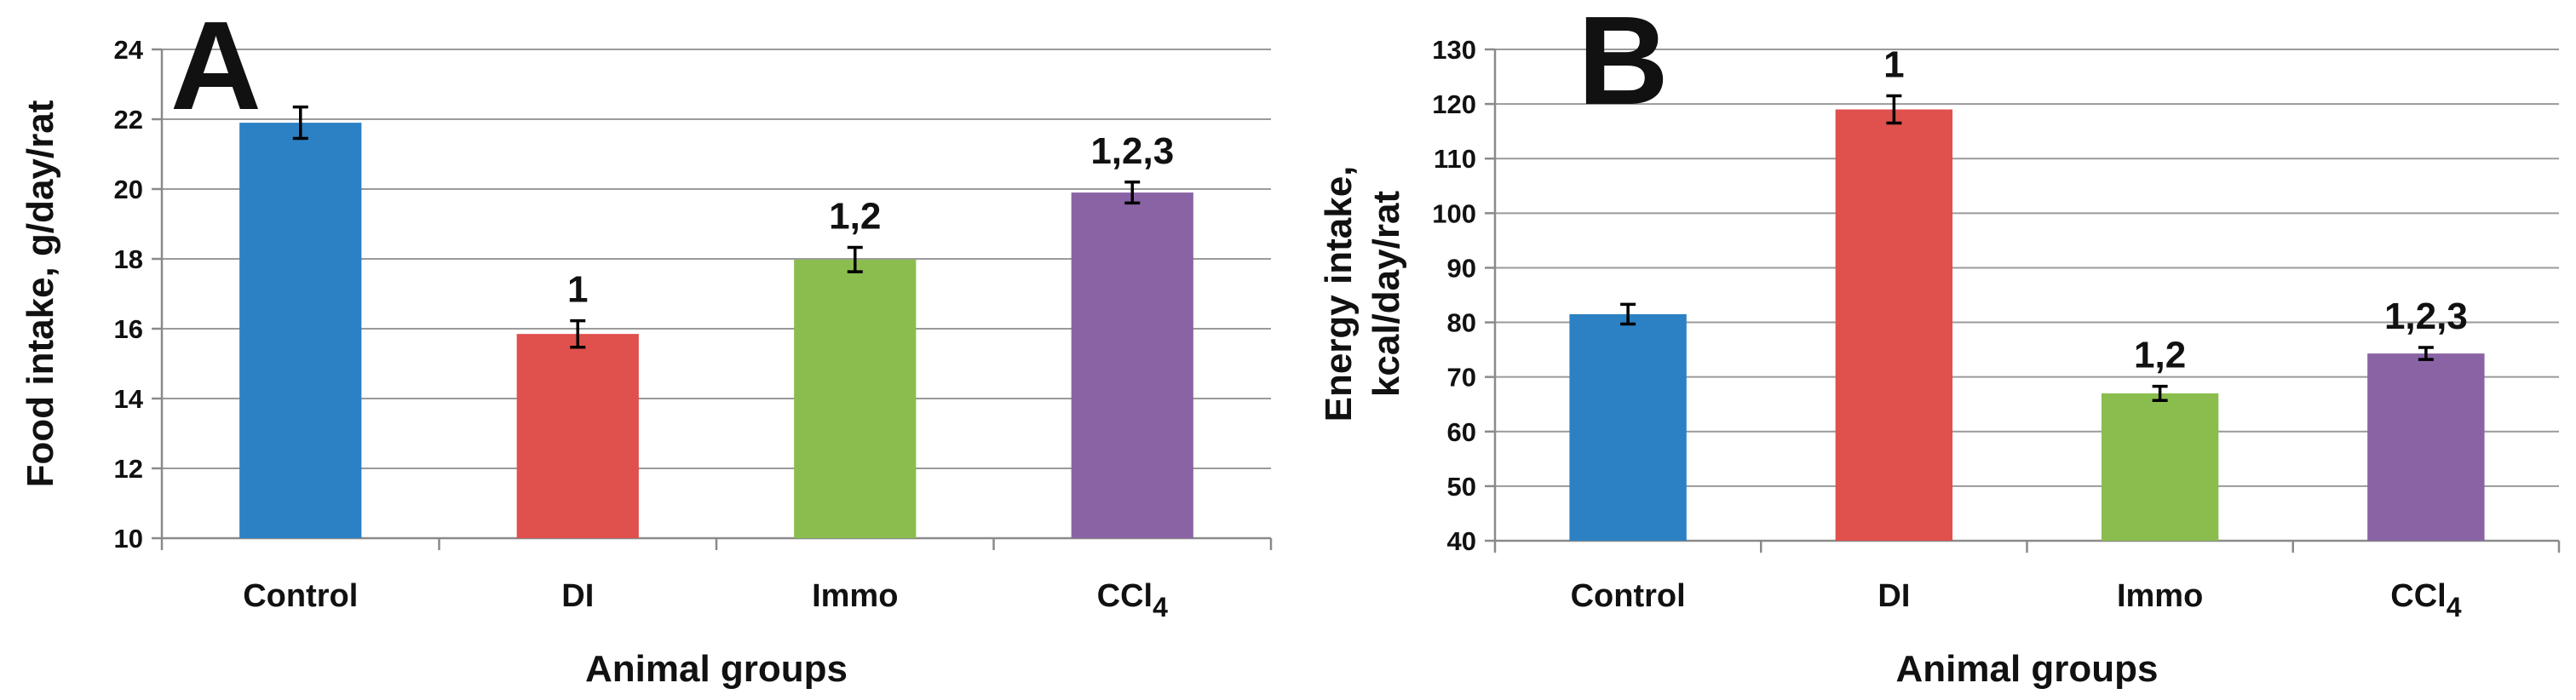 This screenshot has height=700, width=2576. I want to click on y-tick-label: 50, so click(1462, 487).